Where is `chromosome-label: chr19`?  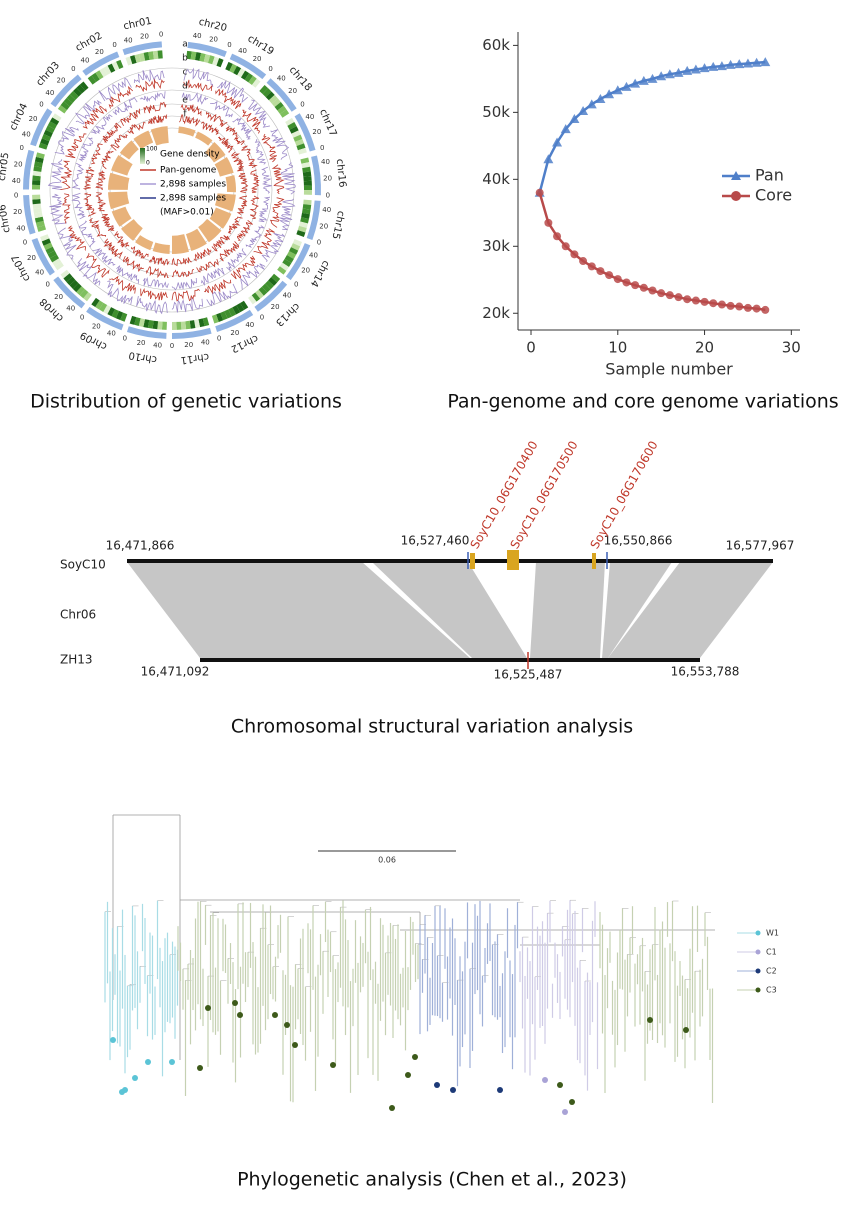 chromosome-label: chr19 is located at coordinates (260, 45).